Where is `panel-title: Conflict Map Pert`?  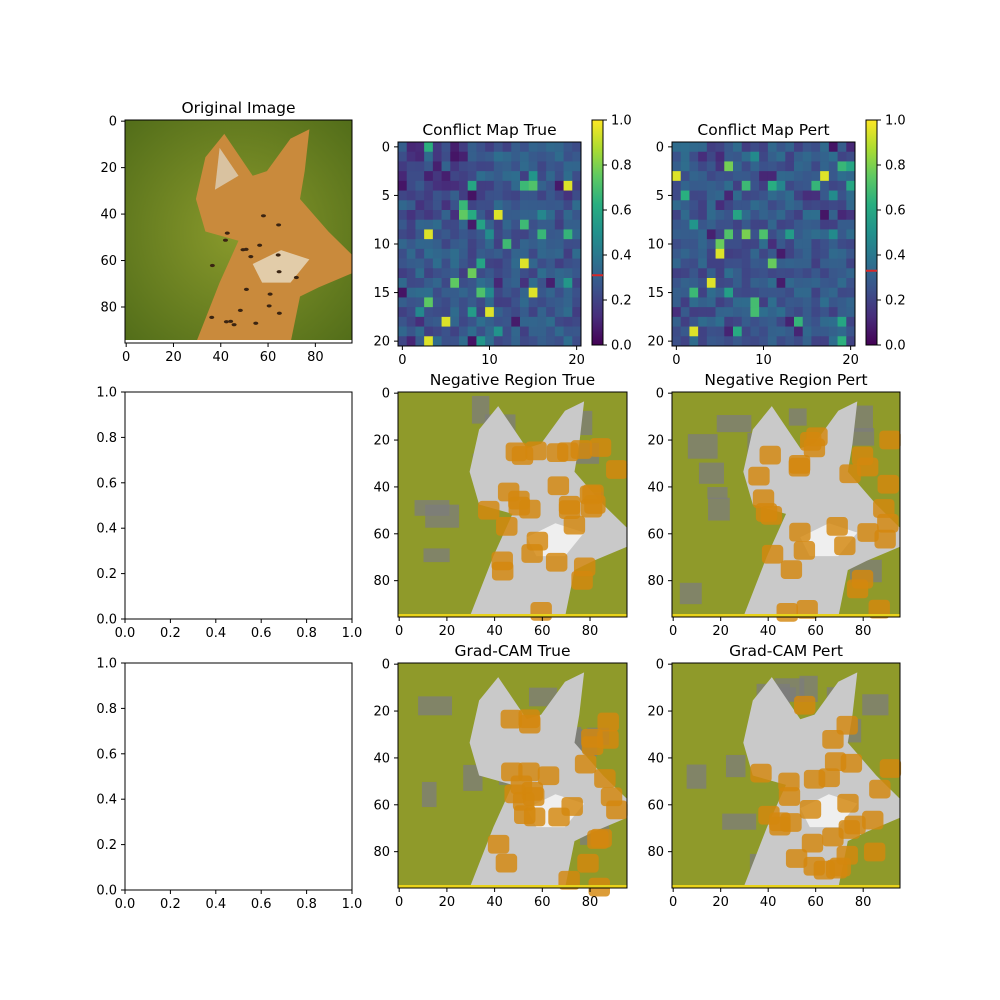 panel-title: Conflict Map Pert is located at coordinates (763, 130).